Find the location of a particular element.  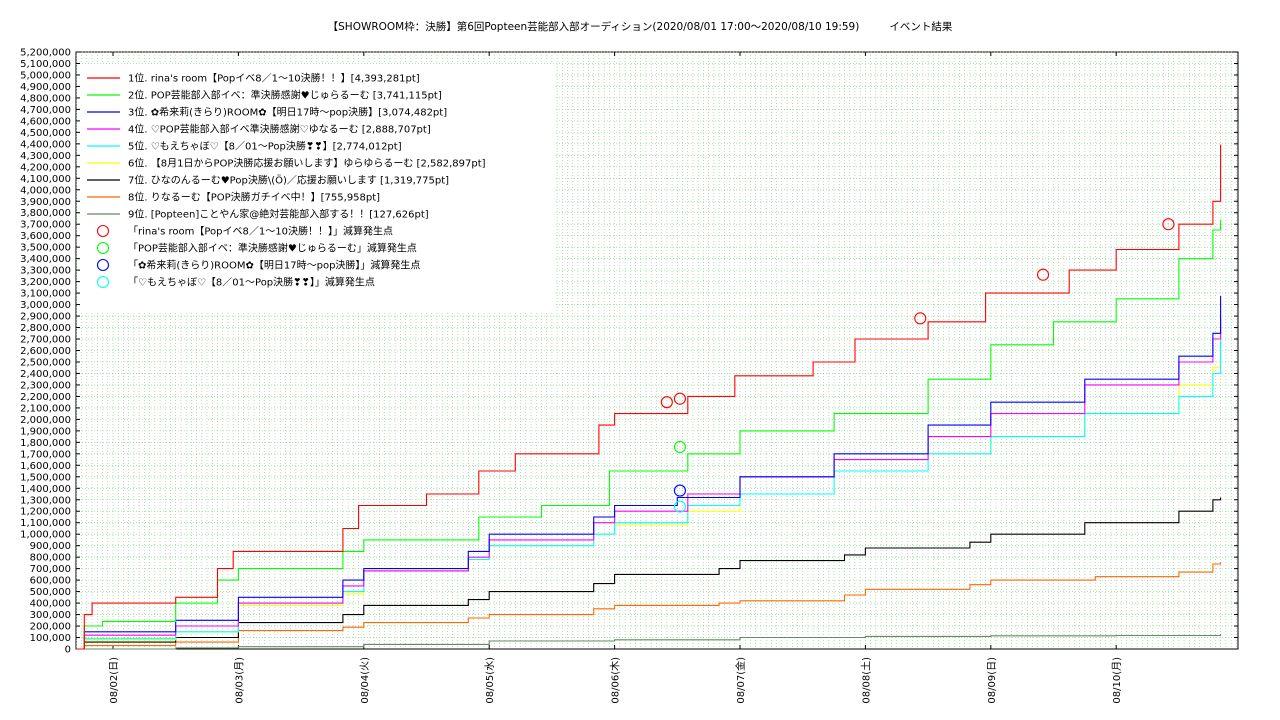

y-tick-label: 2,100,000 is located at coordinates (45, 408).